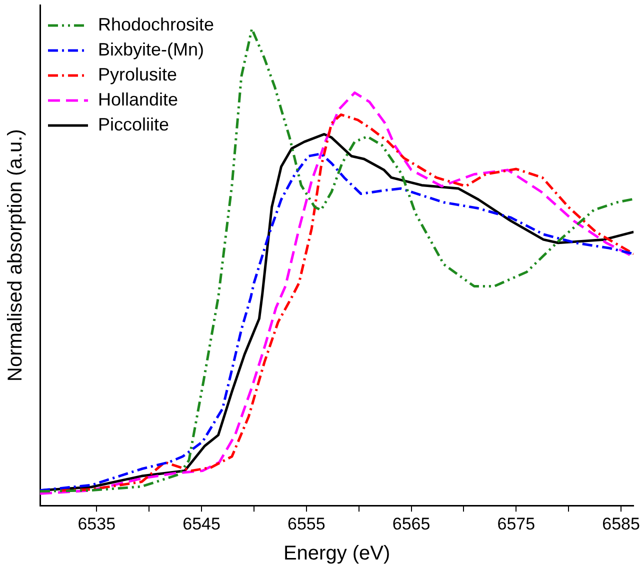 The image size is (643, 570). Describe the element at coordinates (411, 524) in the screenshot. I see `x-tick-label: 6565` at that location.